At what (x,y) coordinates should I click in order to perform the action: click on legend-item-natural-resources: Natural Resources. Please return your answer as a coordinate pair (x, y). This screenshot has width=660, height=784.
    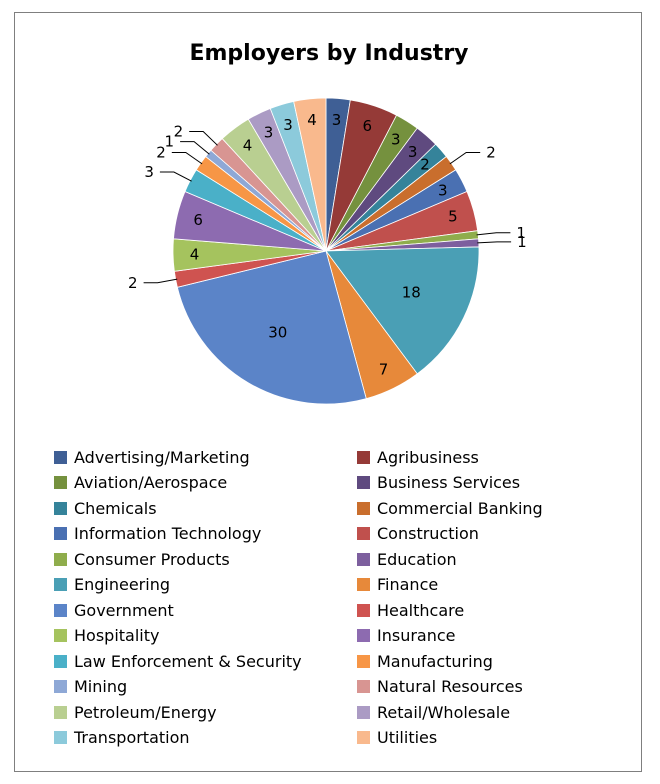
    Looking at the image, I should click on (440, 687).